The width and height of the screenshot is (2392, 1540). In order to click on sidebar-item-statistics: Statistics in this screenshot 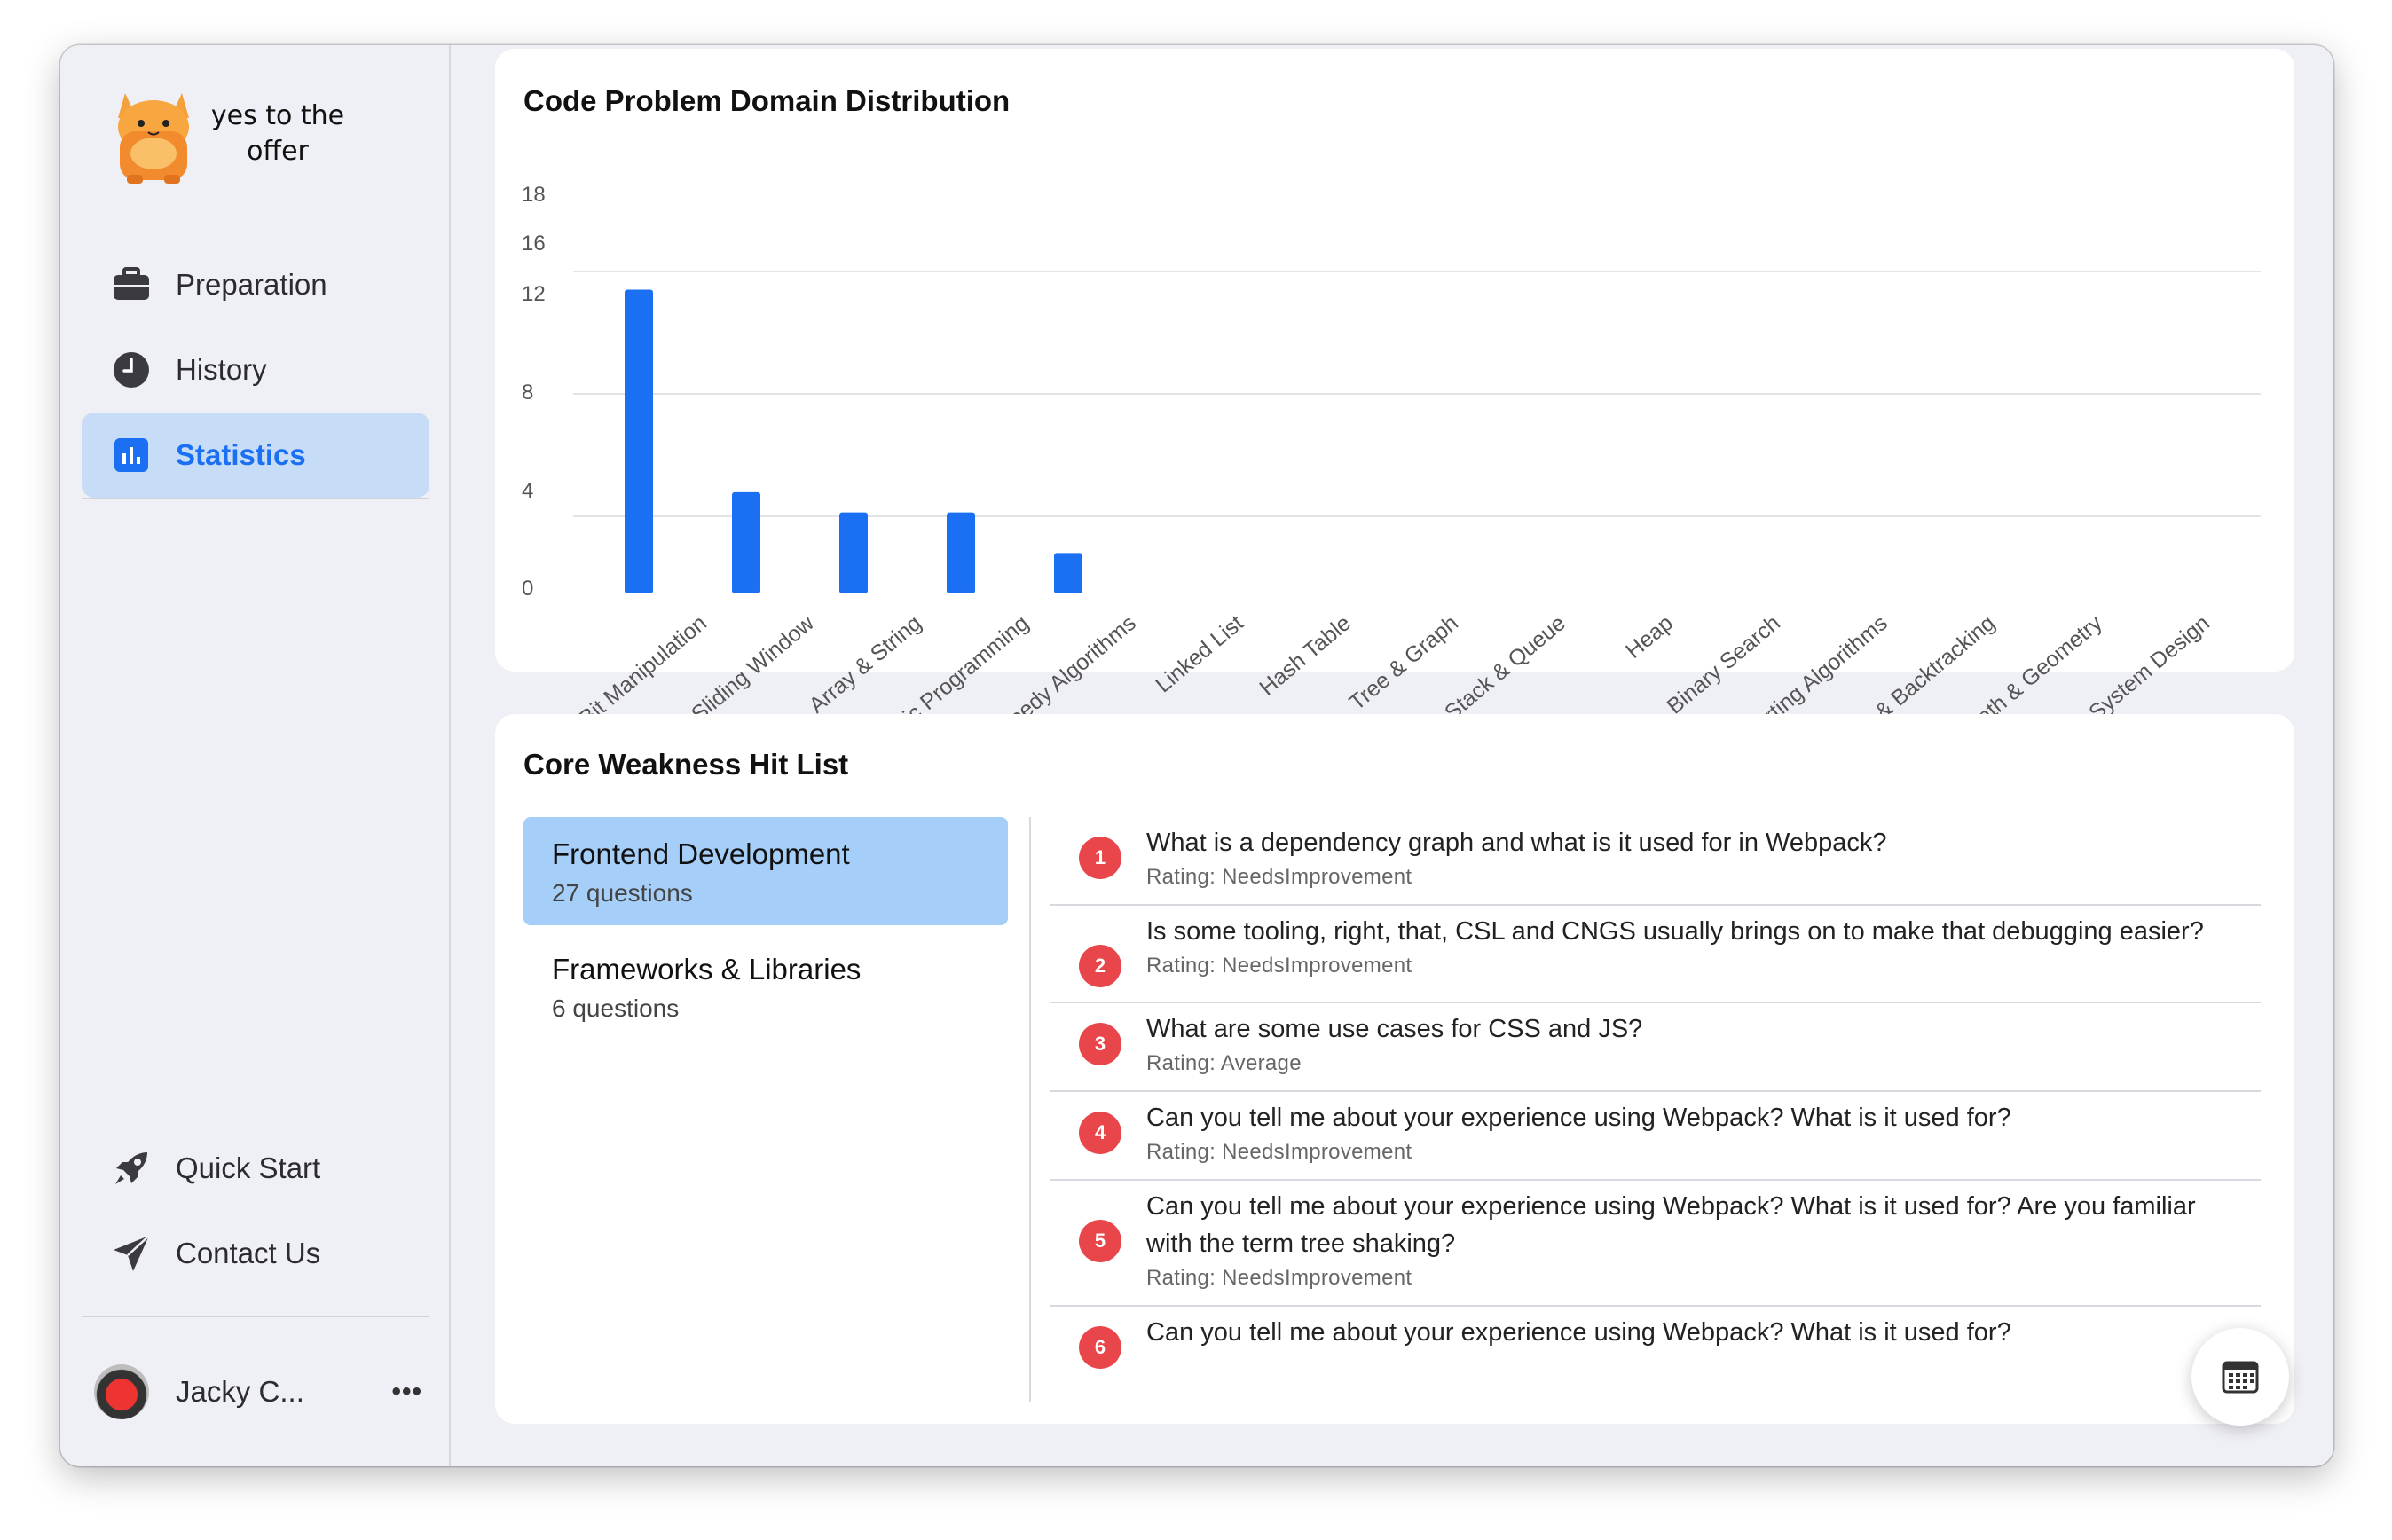, I will do `click(255, 455)`.